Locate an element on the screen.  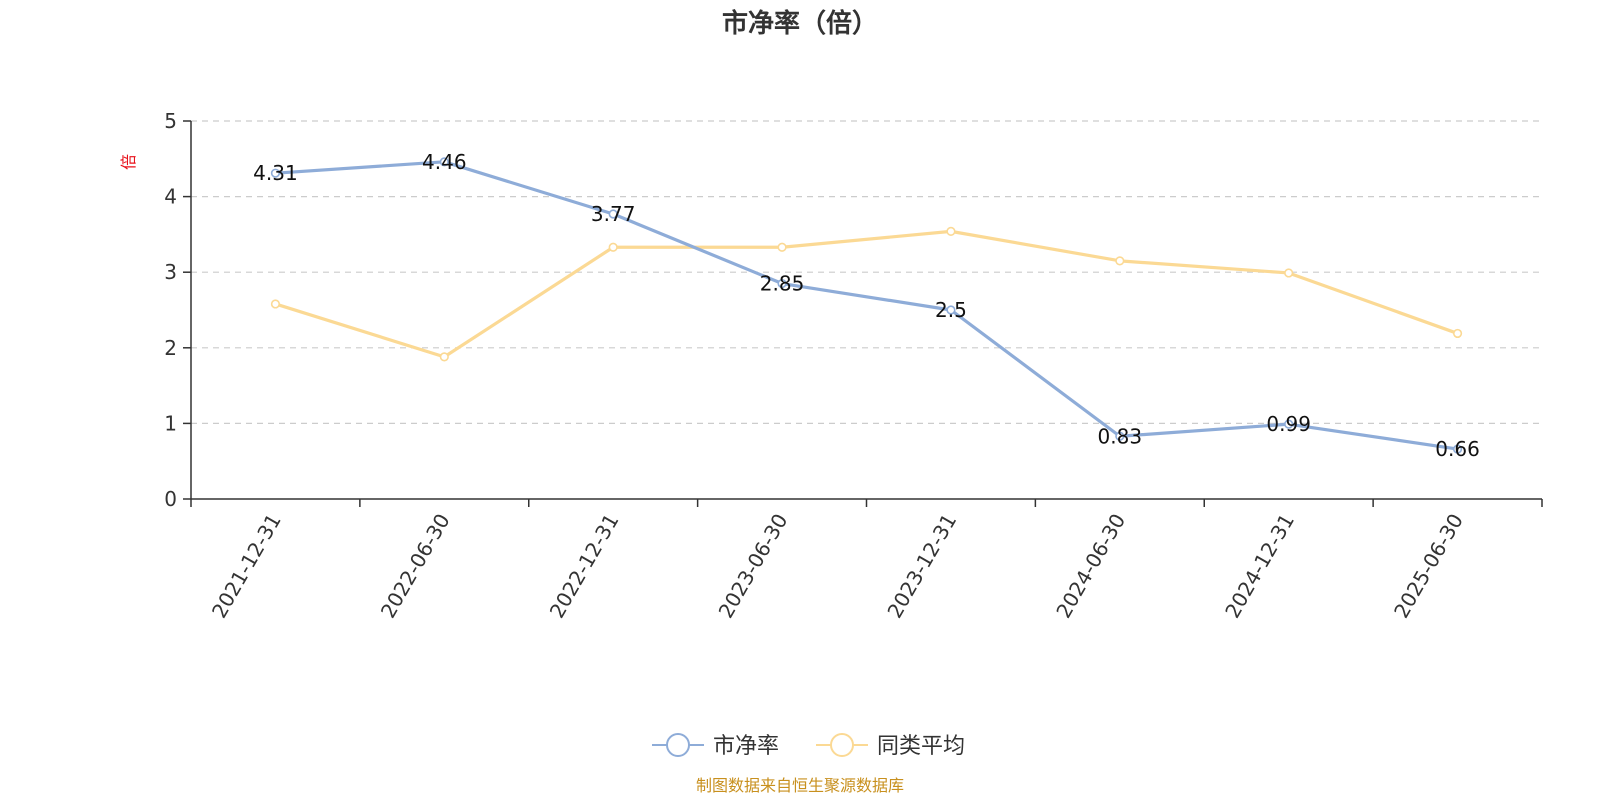
y-tick-label-4: 4 is located at coordinates (170, 197).